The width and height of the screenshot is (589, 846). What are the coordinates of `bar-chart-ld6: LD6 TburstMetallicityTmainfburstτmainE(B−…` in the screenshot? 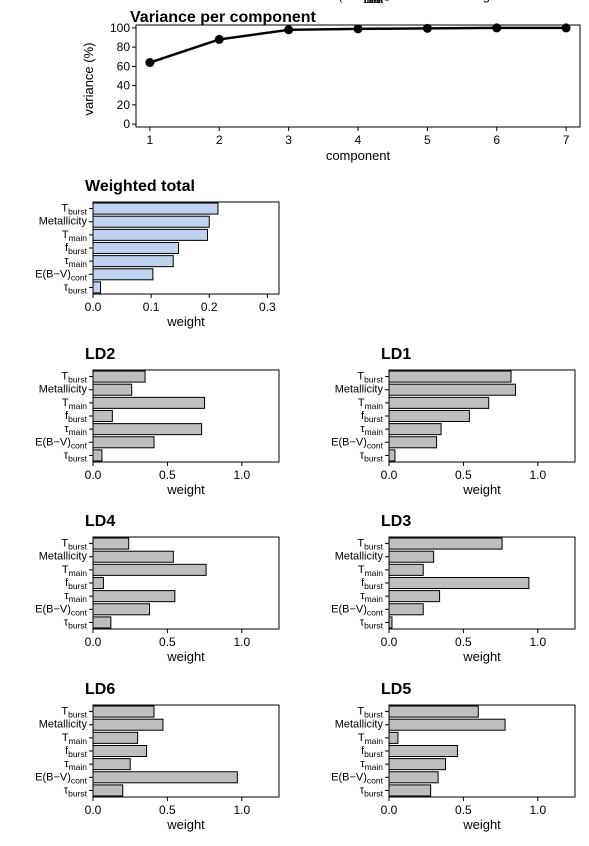 It's located at (157, 756).